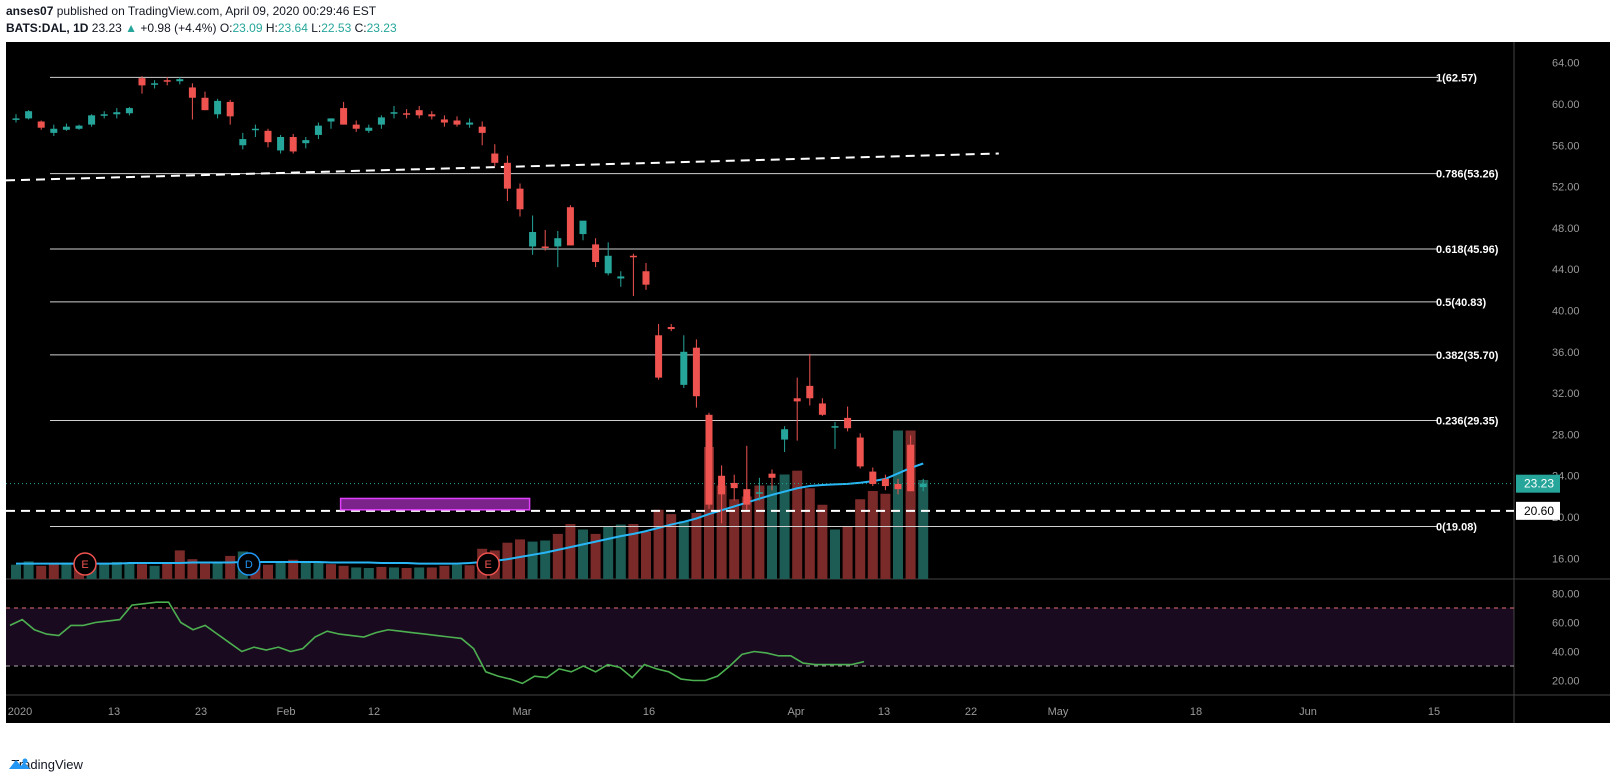 Image resolution: width=1616 pixels, height=782 pixels. What do you see at coordinates (30, 11) in the screenshot?
I see `author-name: anses07` at bounding box center [30, 11].